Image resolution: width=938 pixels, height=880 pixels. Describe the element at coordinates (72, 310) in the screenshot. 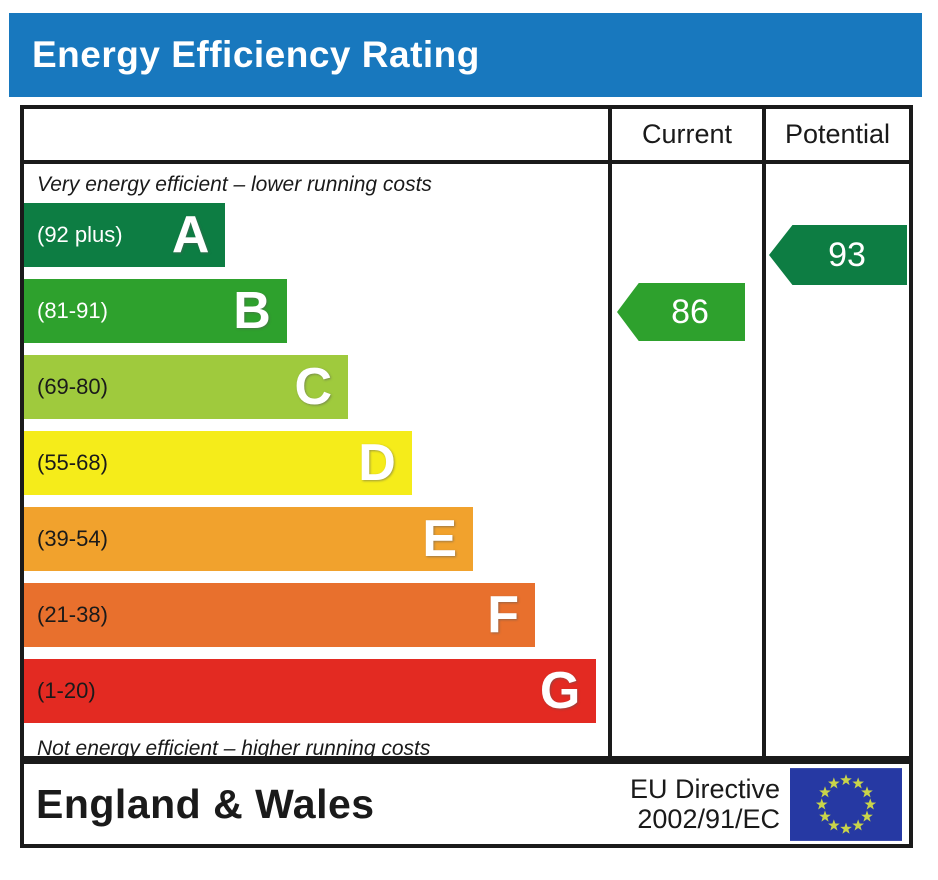

I see `band-range-label: (81-91)` at that location.